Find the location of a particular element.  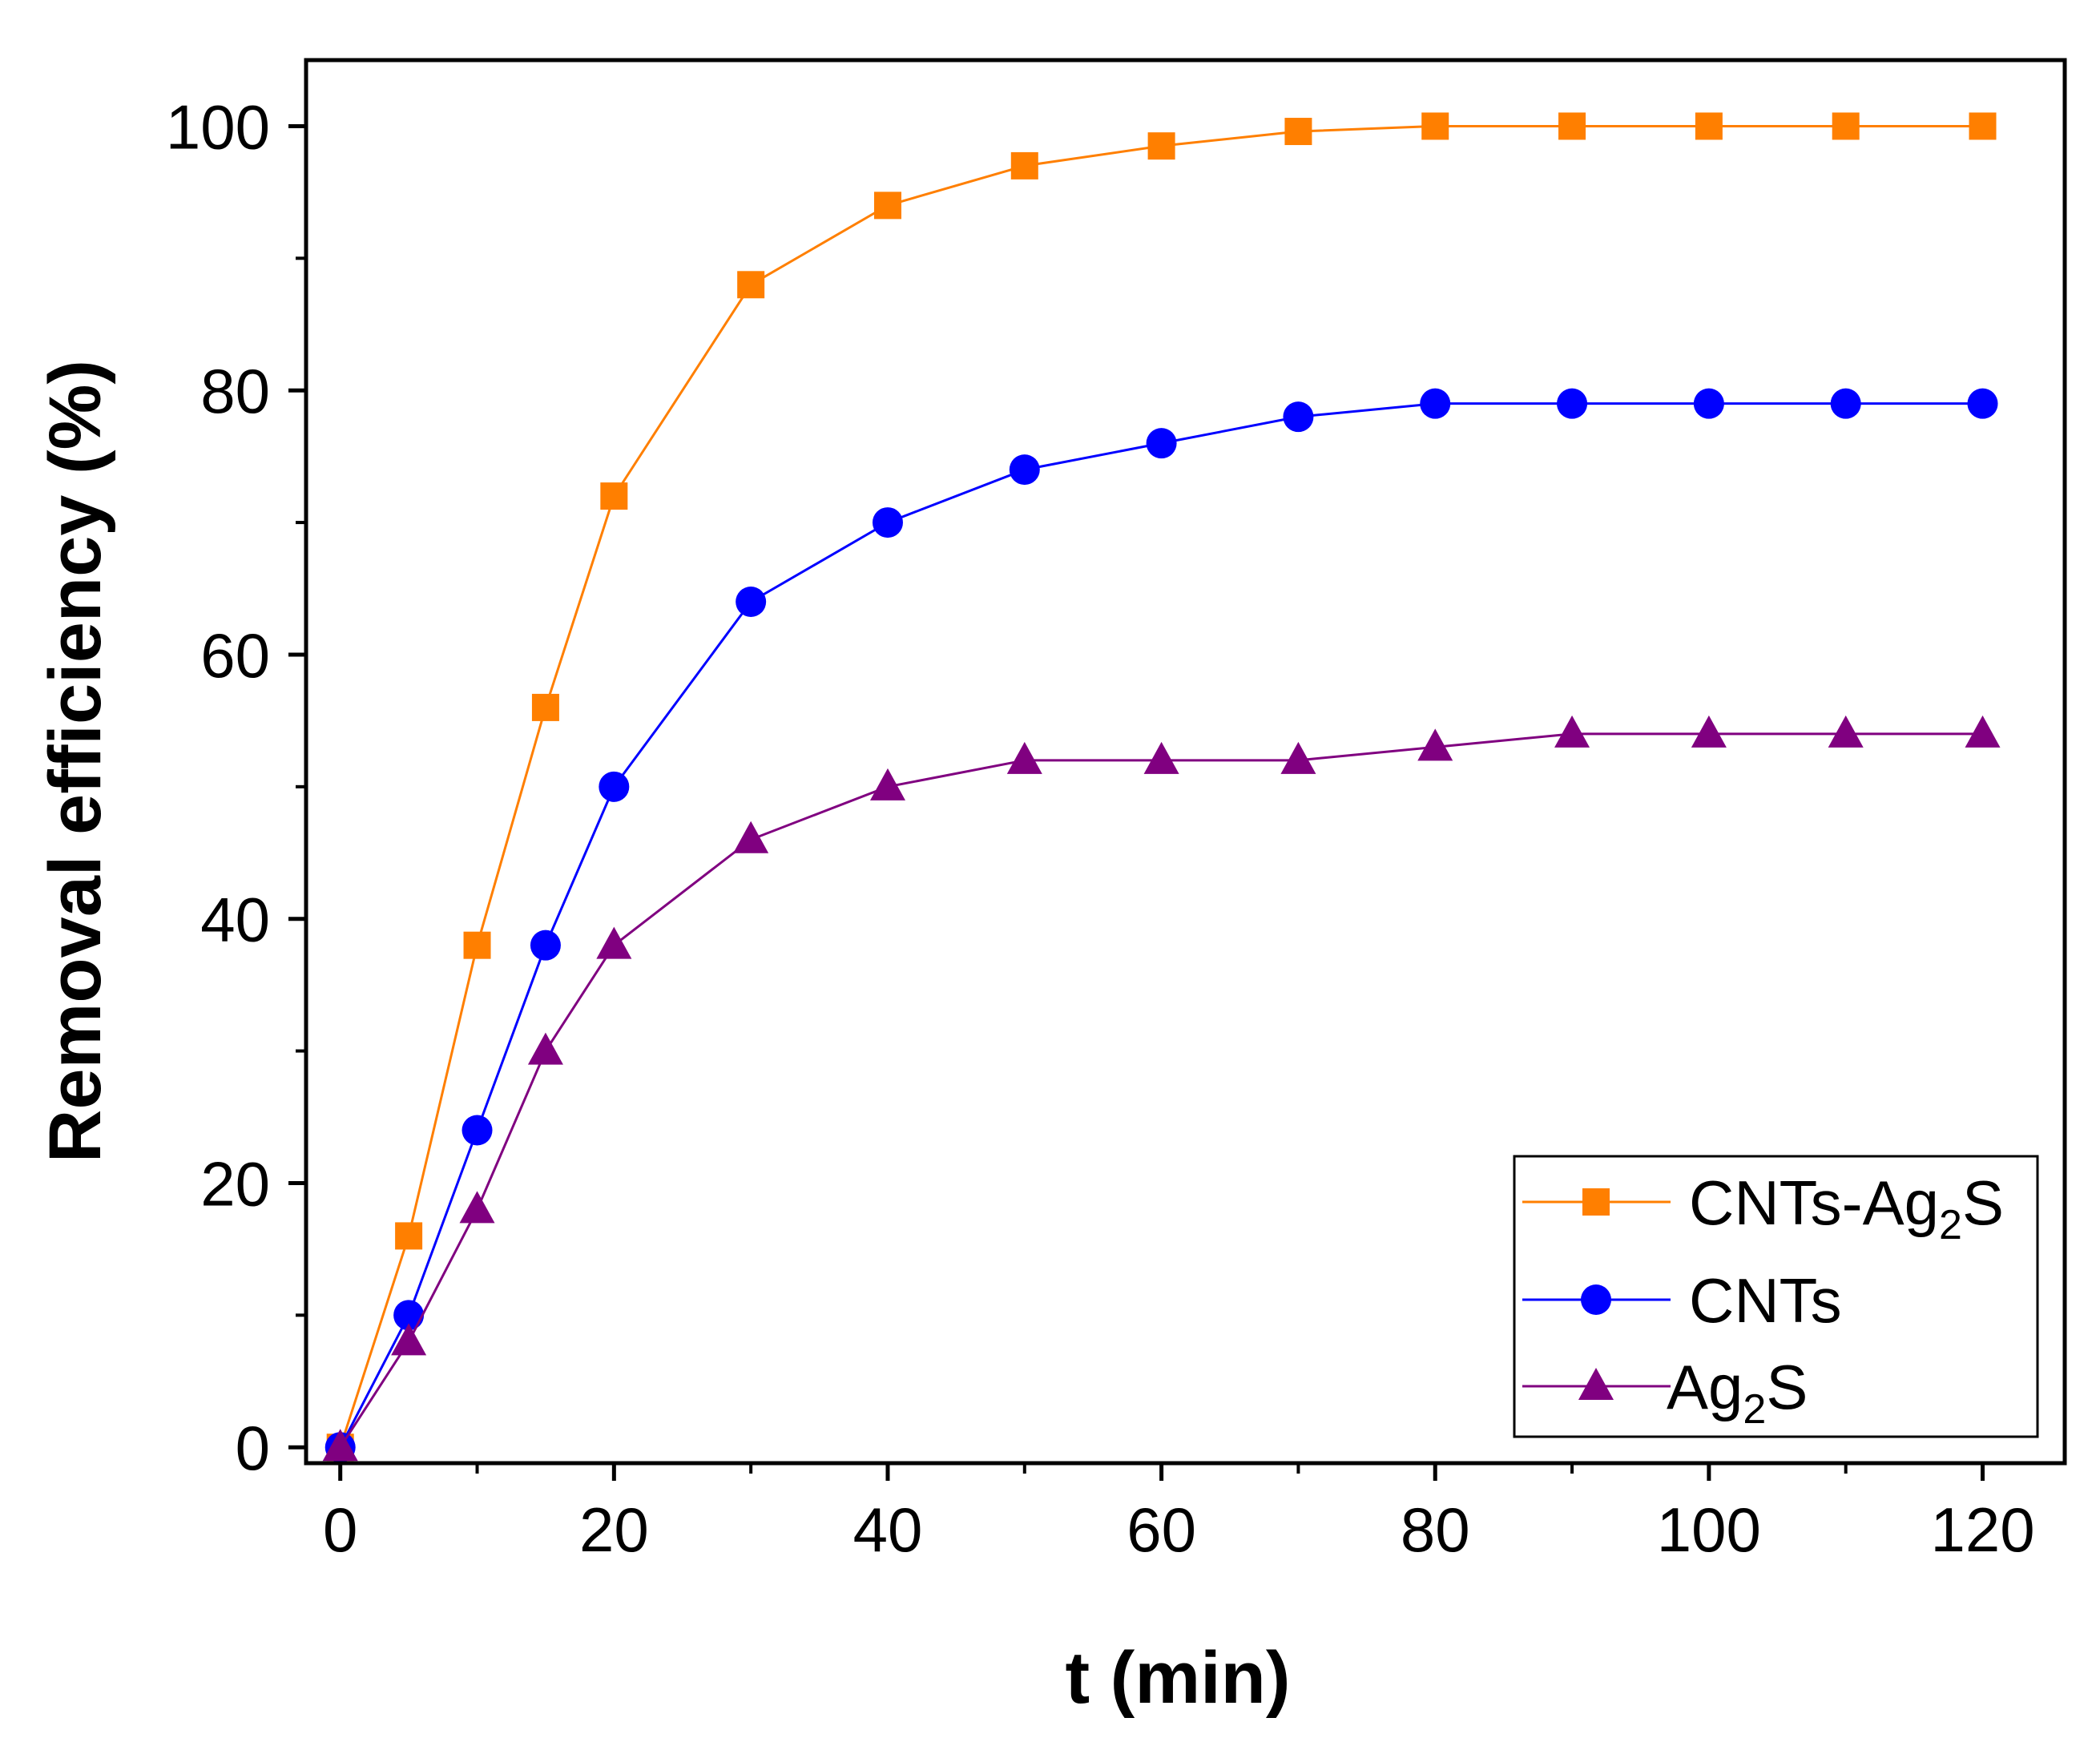

y-tick-label: 20 is located at coordinates (235, 1183).